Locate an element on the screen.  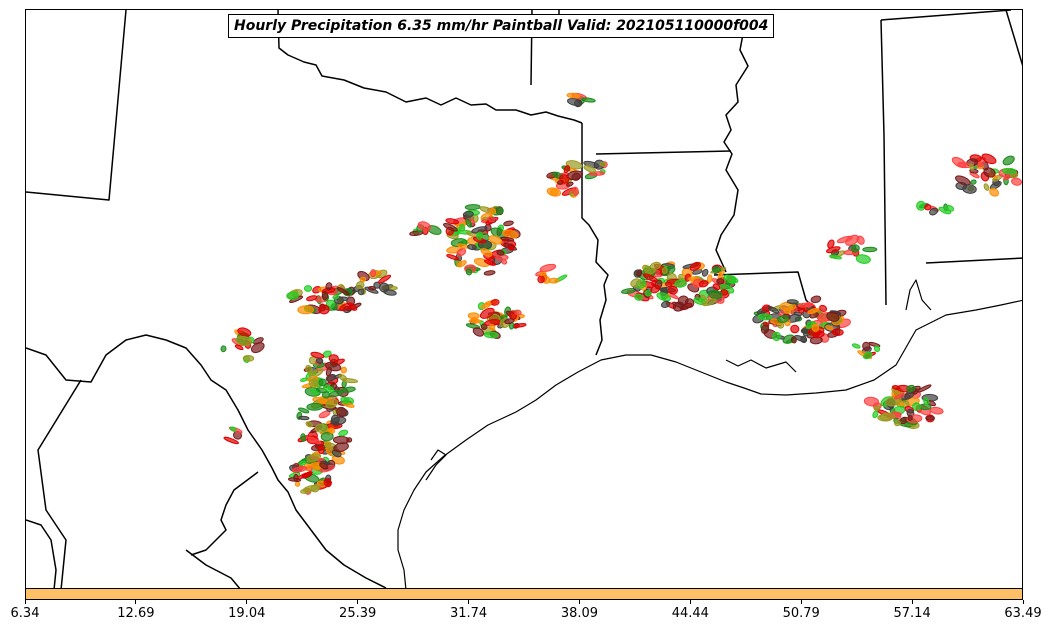
nm-az-border is located at coordinates (76, 105).